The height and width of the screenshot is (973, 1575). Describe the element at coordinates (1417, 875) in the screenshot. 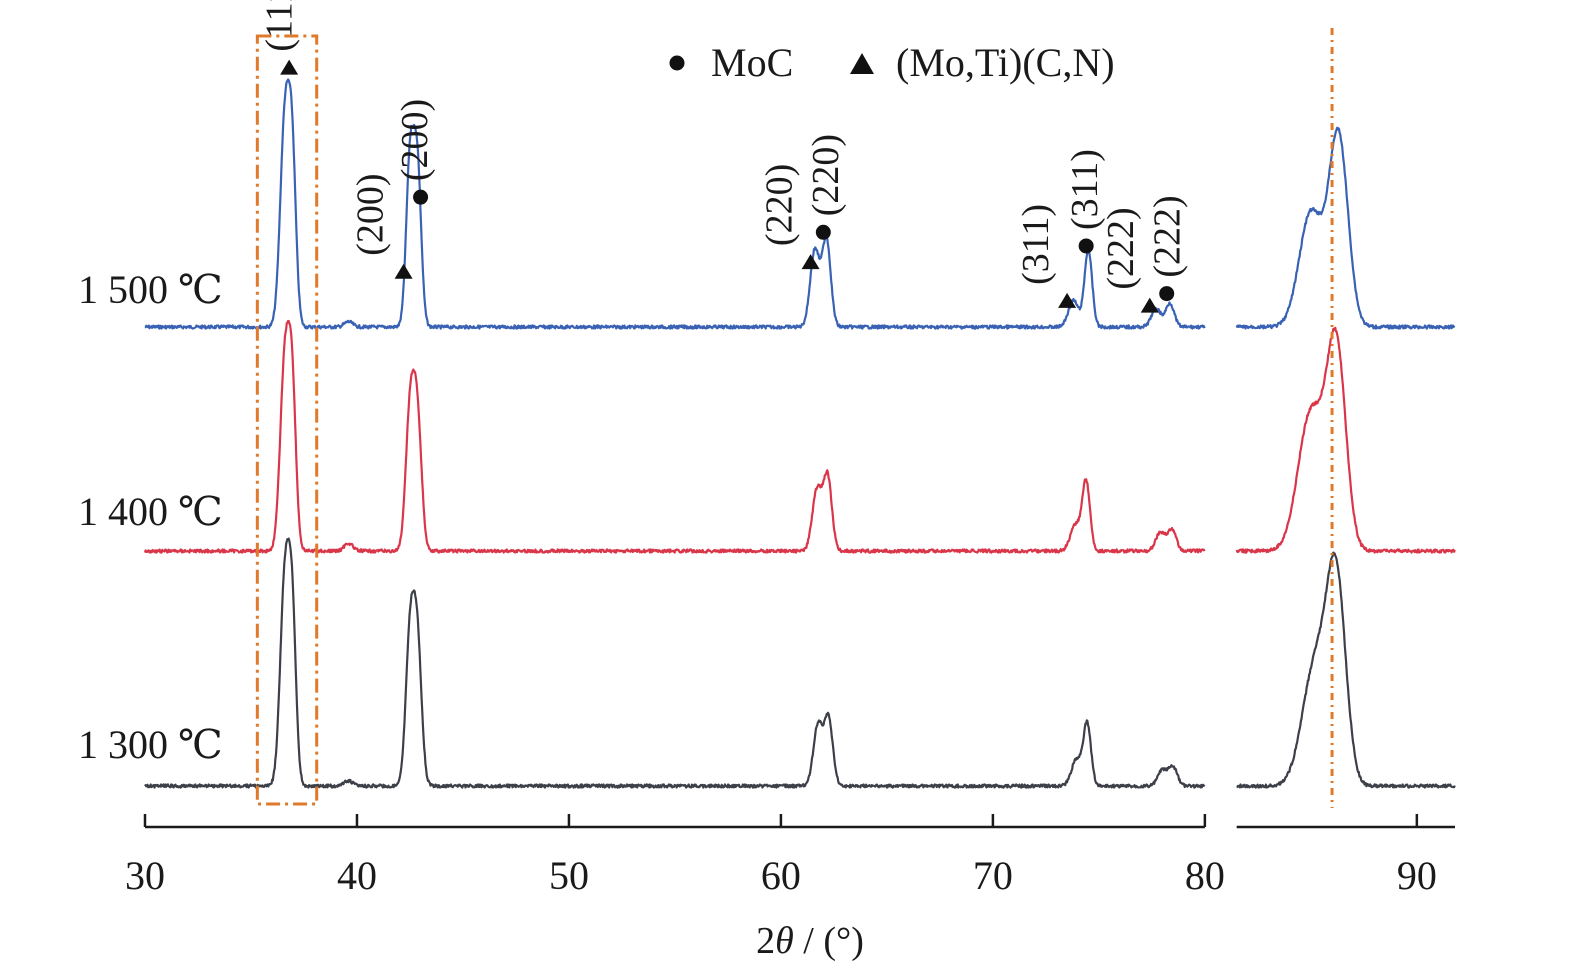

I see `x-tick-label: 90` at that location.